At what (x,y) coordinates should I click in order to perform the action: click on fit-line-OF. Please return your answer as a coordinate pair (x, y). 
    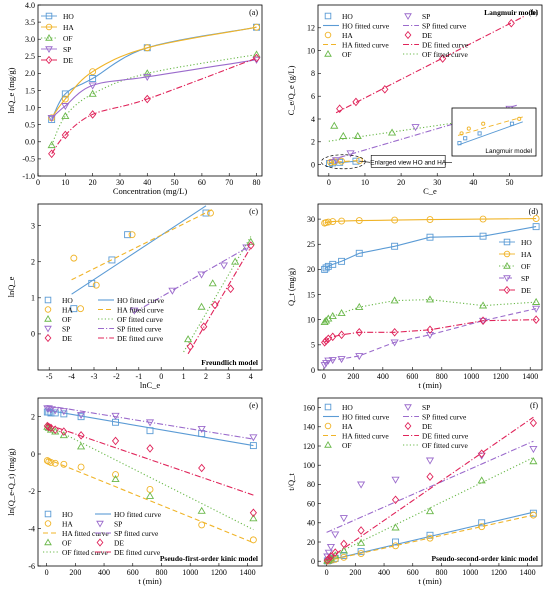
    Looking at the image, I should click on (430, 508).